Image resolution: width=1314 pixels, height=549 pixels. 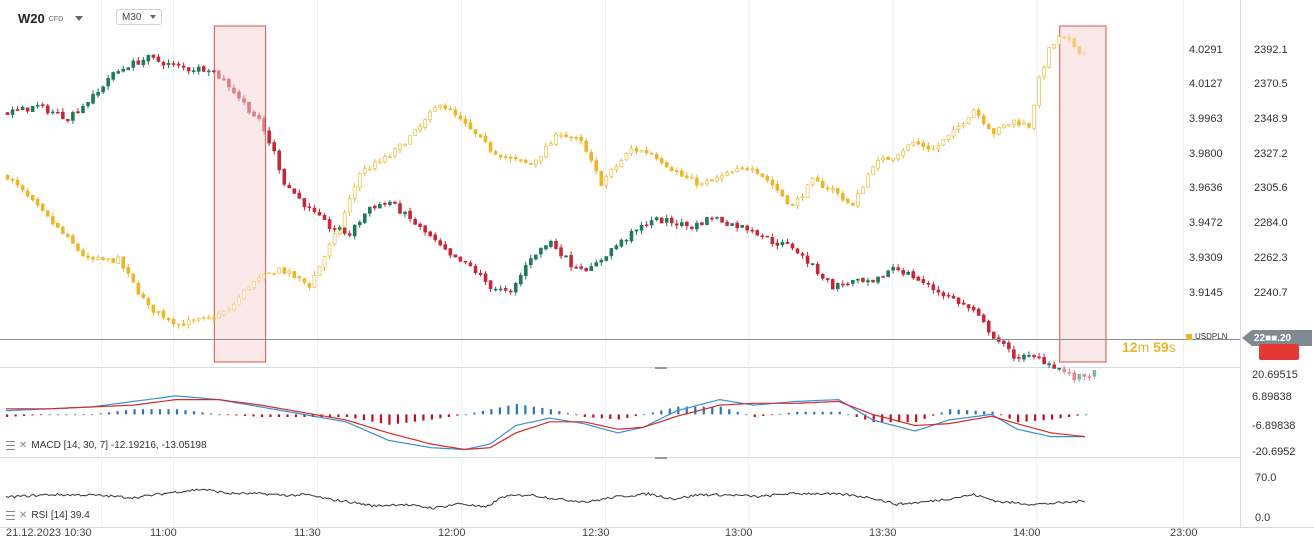 I want to click on symbol-name: W20, so click(x=31, y=18).